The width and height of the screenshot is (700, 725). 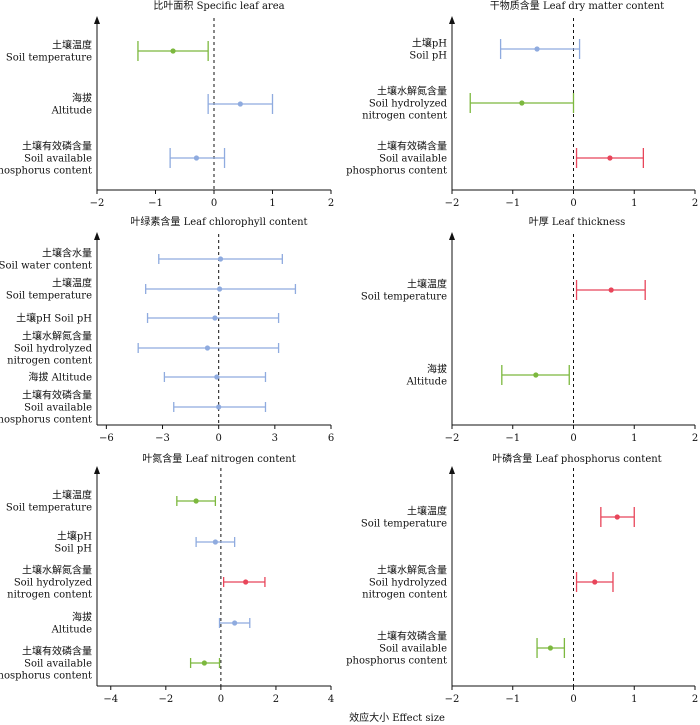 What do you see at coordinates (576, 458) in the screenshot?
I see `panel-title: 叶磷含量 Leaf phosphorus content` at bounding box center [576, 458].